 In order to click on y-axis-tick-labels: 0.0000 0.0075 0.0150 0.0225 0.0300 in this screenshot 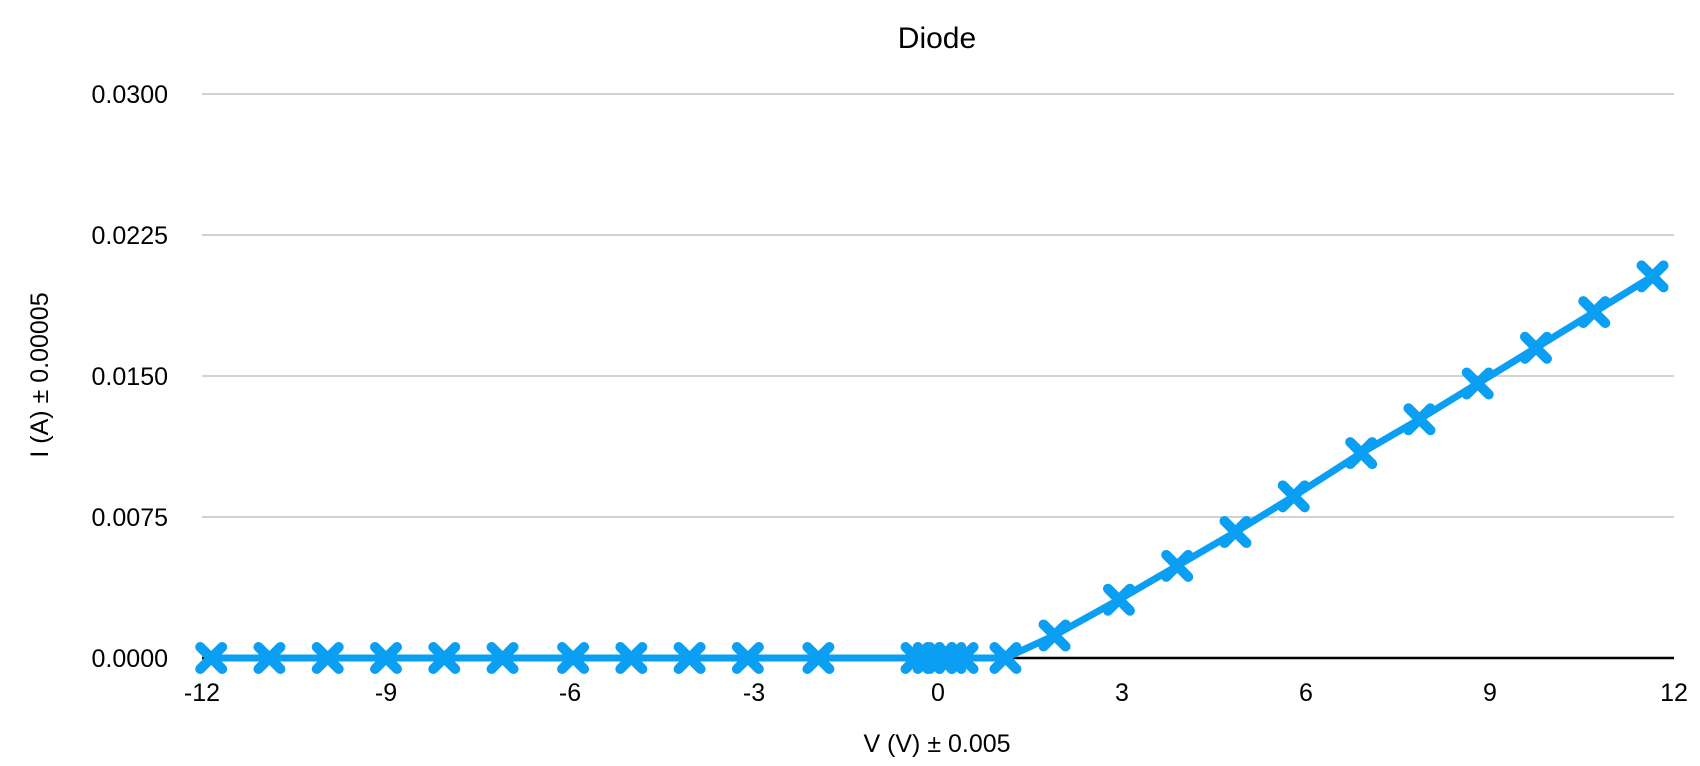, I will do `click(130, 377)`.